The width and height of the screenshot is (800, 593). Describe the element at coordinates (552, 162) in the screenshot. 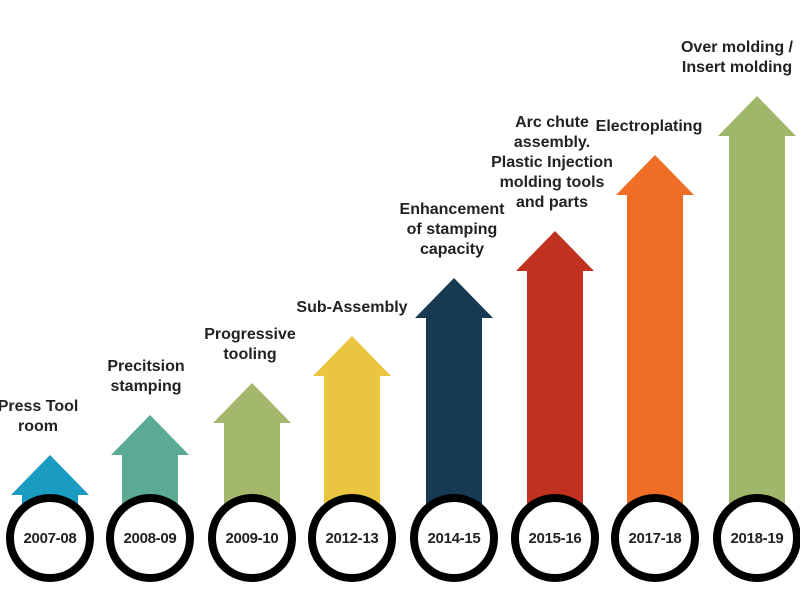

I see `milestone-label: Plastic Injection` at that location.